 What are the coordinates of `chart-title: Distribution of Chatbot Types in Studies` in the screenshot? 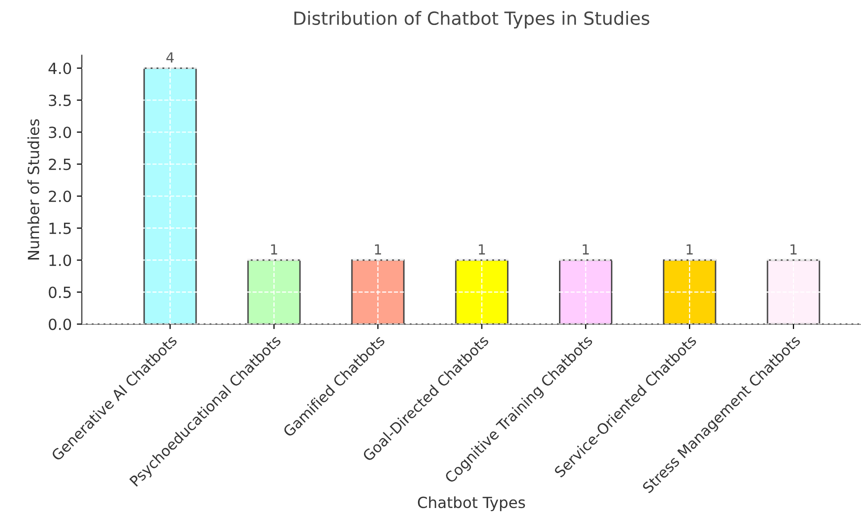 It's located at (472, 20).